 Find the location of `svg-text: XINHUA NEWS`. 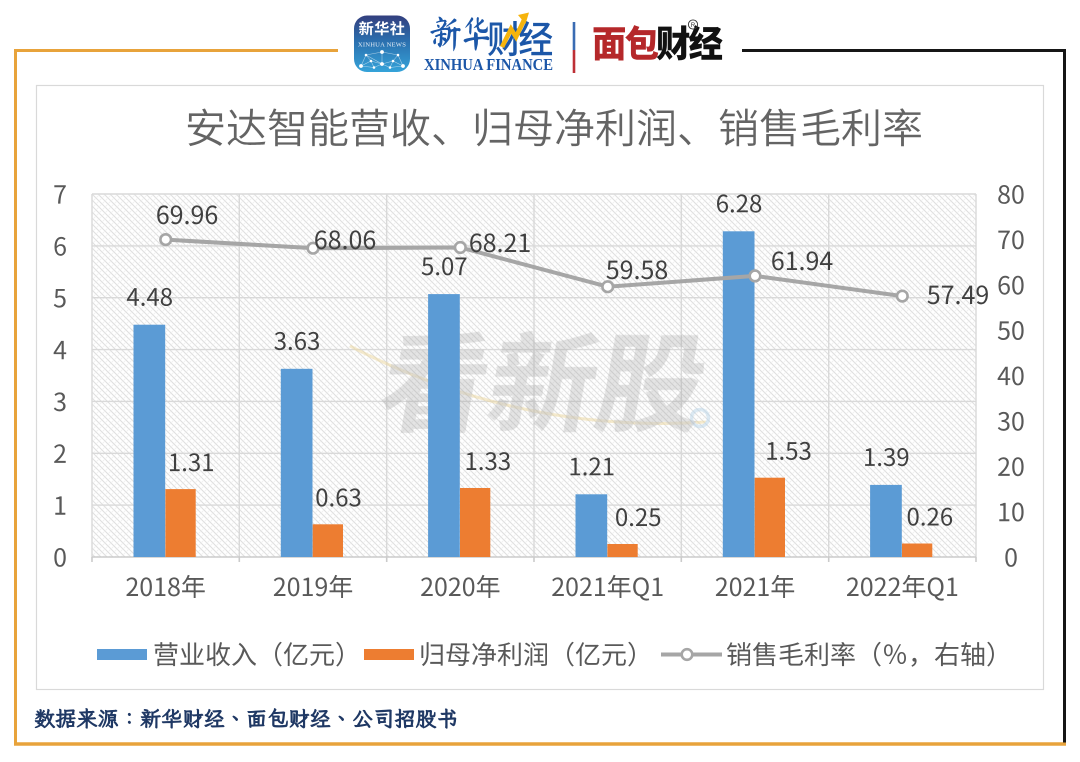

svg-text: XINHUA NEWS is located at coordinates (382, 45).